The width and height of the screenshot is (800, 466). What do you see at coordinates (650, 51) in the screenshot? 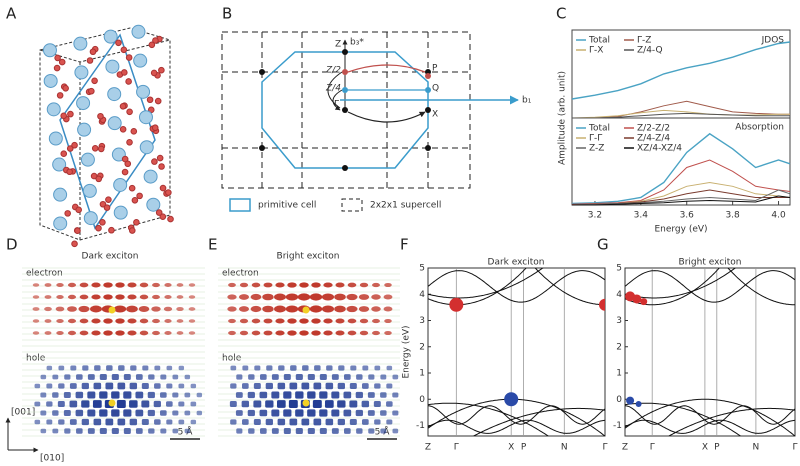
I see `legend-label: Z/4-Q` at bounding box center [650, 51].